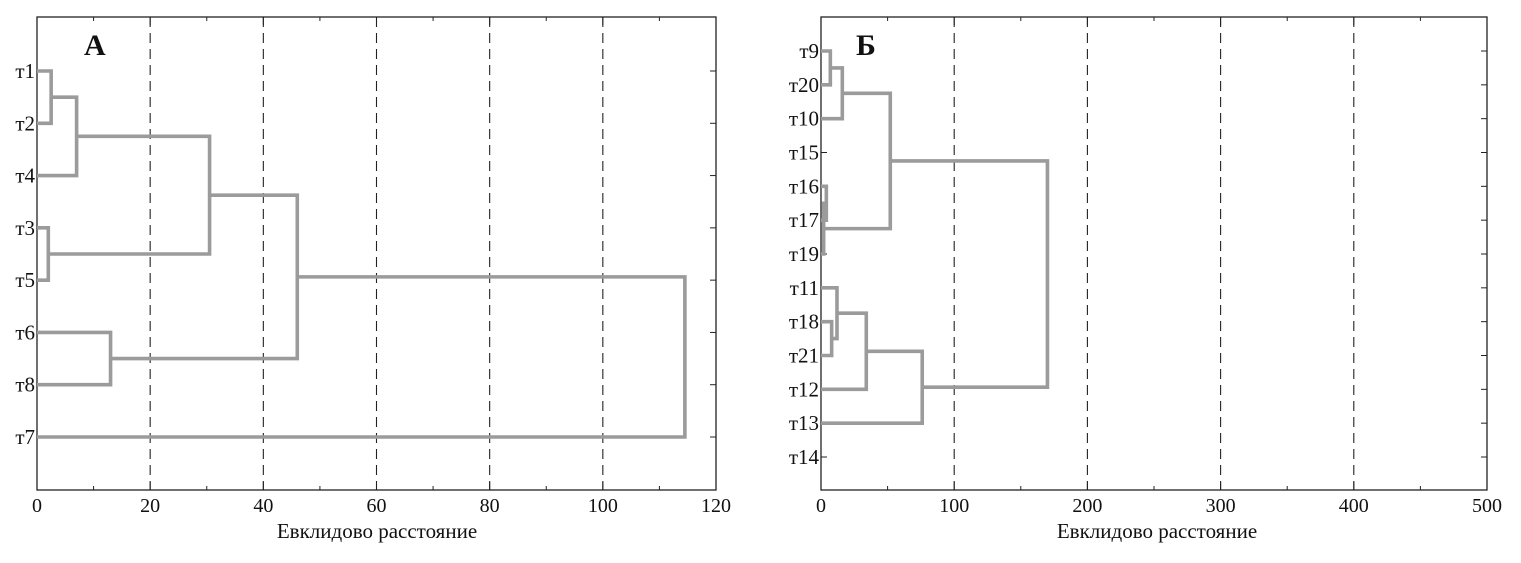 This screenshot has width=1521, height=563. Describe the element at coordinates (25, 228) in the screenshot. I see `panel-a-leaf-label: т3` at that location.